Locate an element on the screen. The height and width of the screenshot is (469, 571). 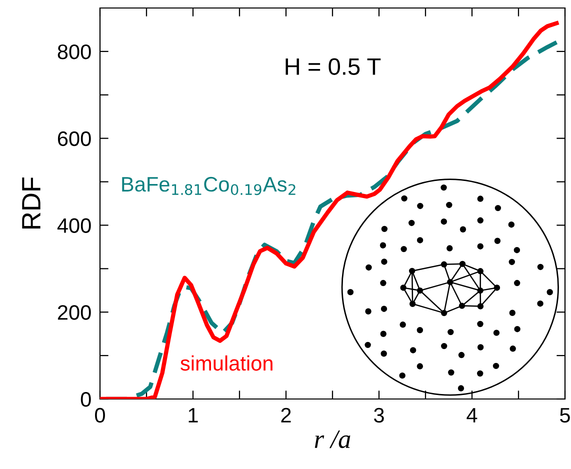
series-label: BaFe$_{1.81}$Co$_{0.19}$As$_{2}$ is located at coordinates (209, 186).